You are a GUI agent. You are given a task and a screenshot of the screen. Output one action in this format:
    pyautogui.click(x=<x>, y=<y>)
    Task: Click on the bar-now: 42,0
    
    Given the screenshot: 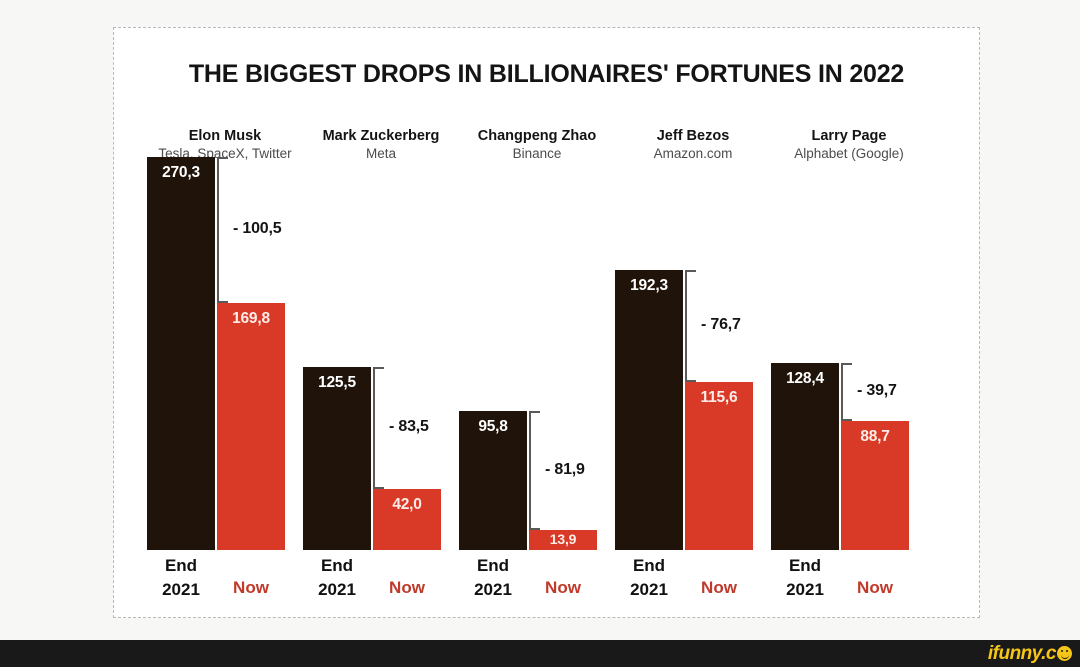 What is the action you would take?
    pyautogui.click(x=407, y=519)
    